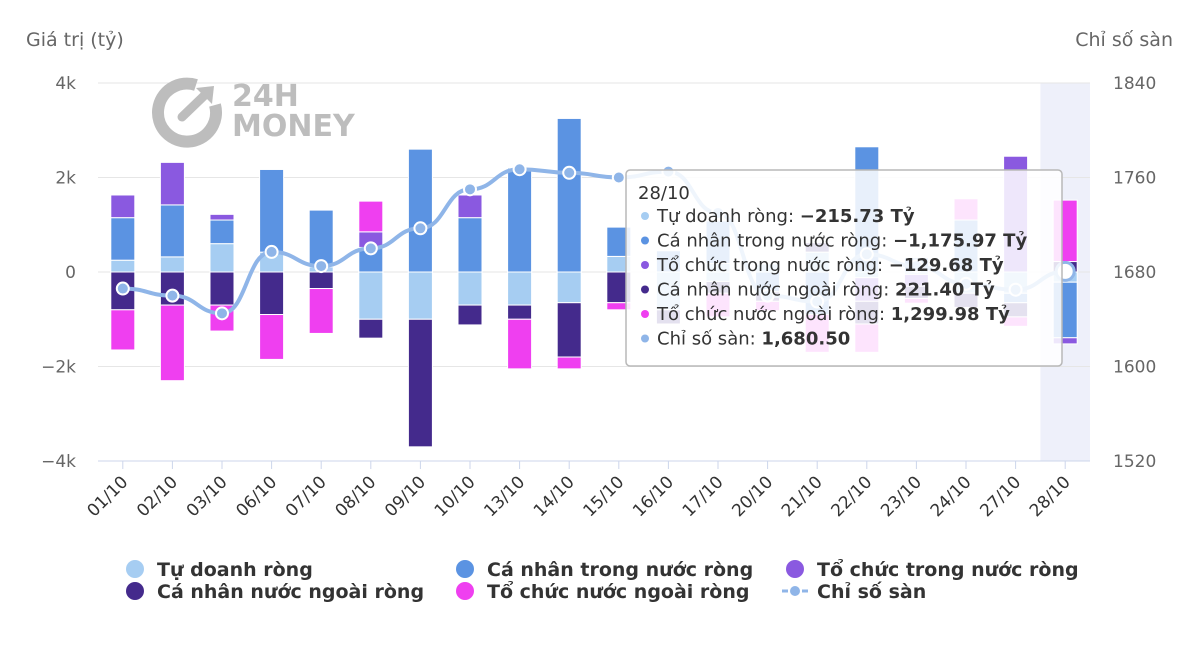 The image size is (1200, 660). Describe the element at coordinates (70, 273) in the screenshot. I see `y-left-tick-label: 0` at that location.